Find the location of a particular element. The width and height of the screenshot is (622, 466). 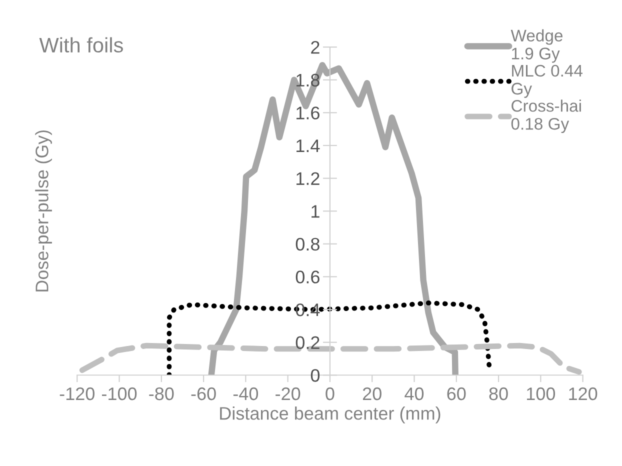

chart-title: With foils is located at coordinates (81, 45).